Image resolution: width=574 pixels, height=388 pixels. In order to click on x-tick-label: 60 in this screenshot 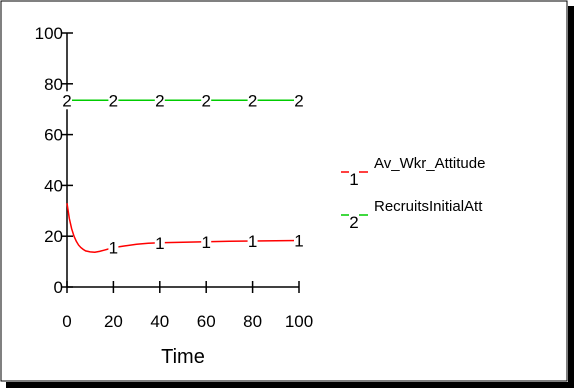, I will do `click(206, 321)`.